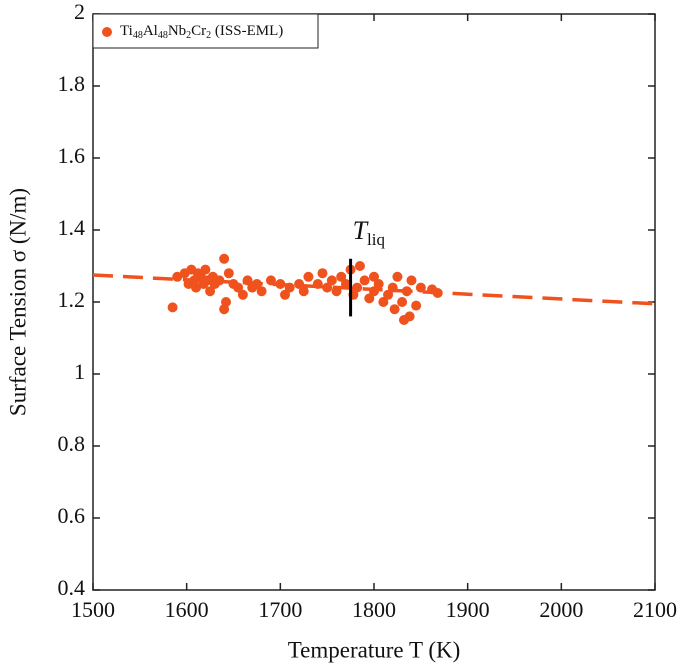 The height and width of the screenshot is (671, 685). What do you see at coordinates (361, 230) in the screenshot?
I see `liquidus-symbol: T` at bounding box center [361, 230].